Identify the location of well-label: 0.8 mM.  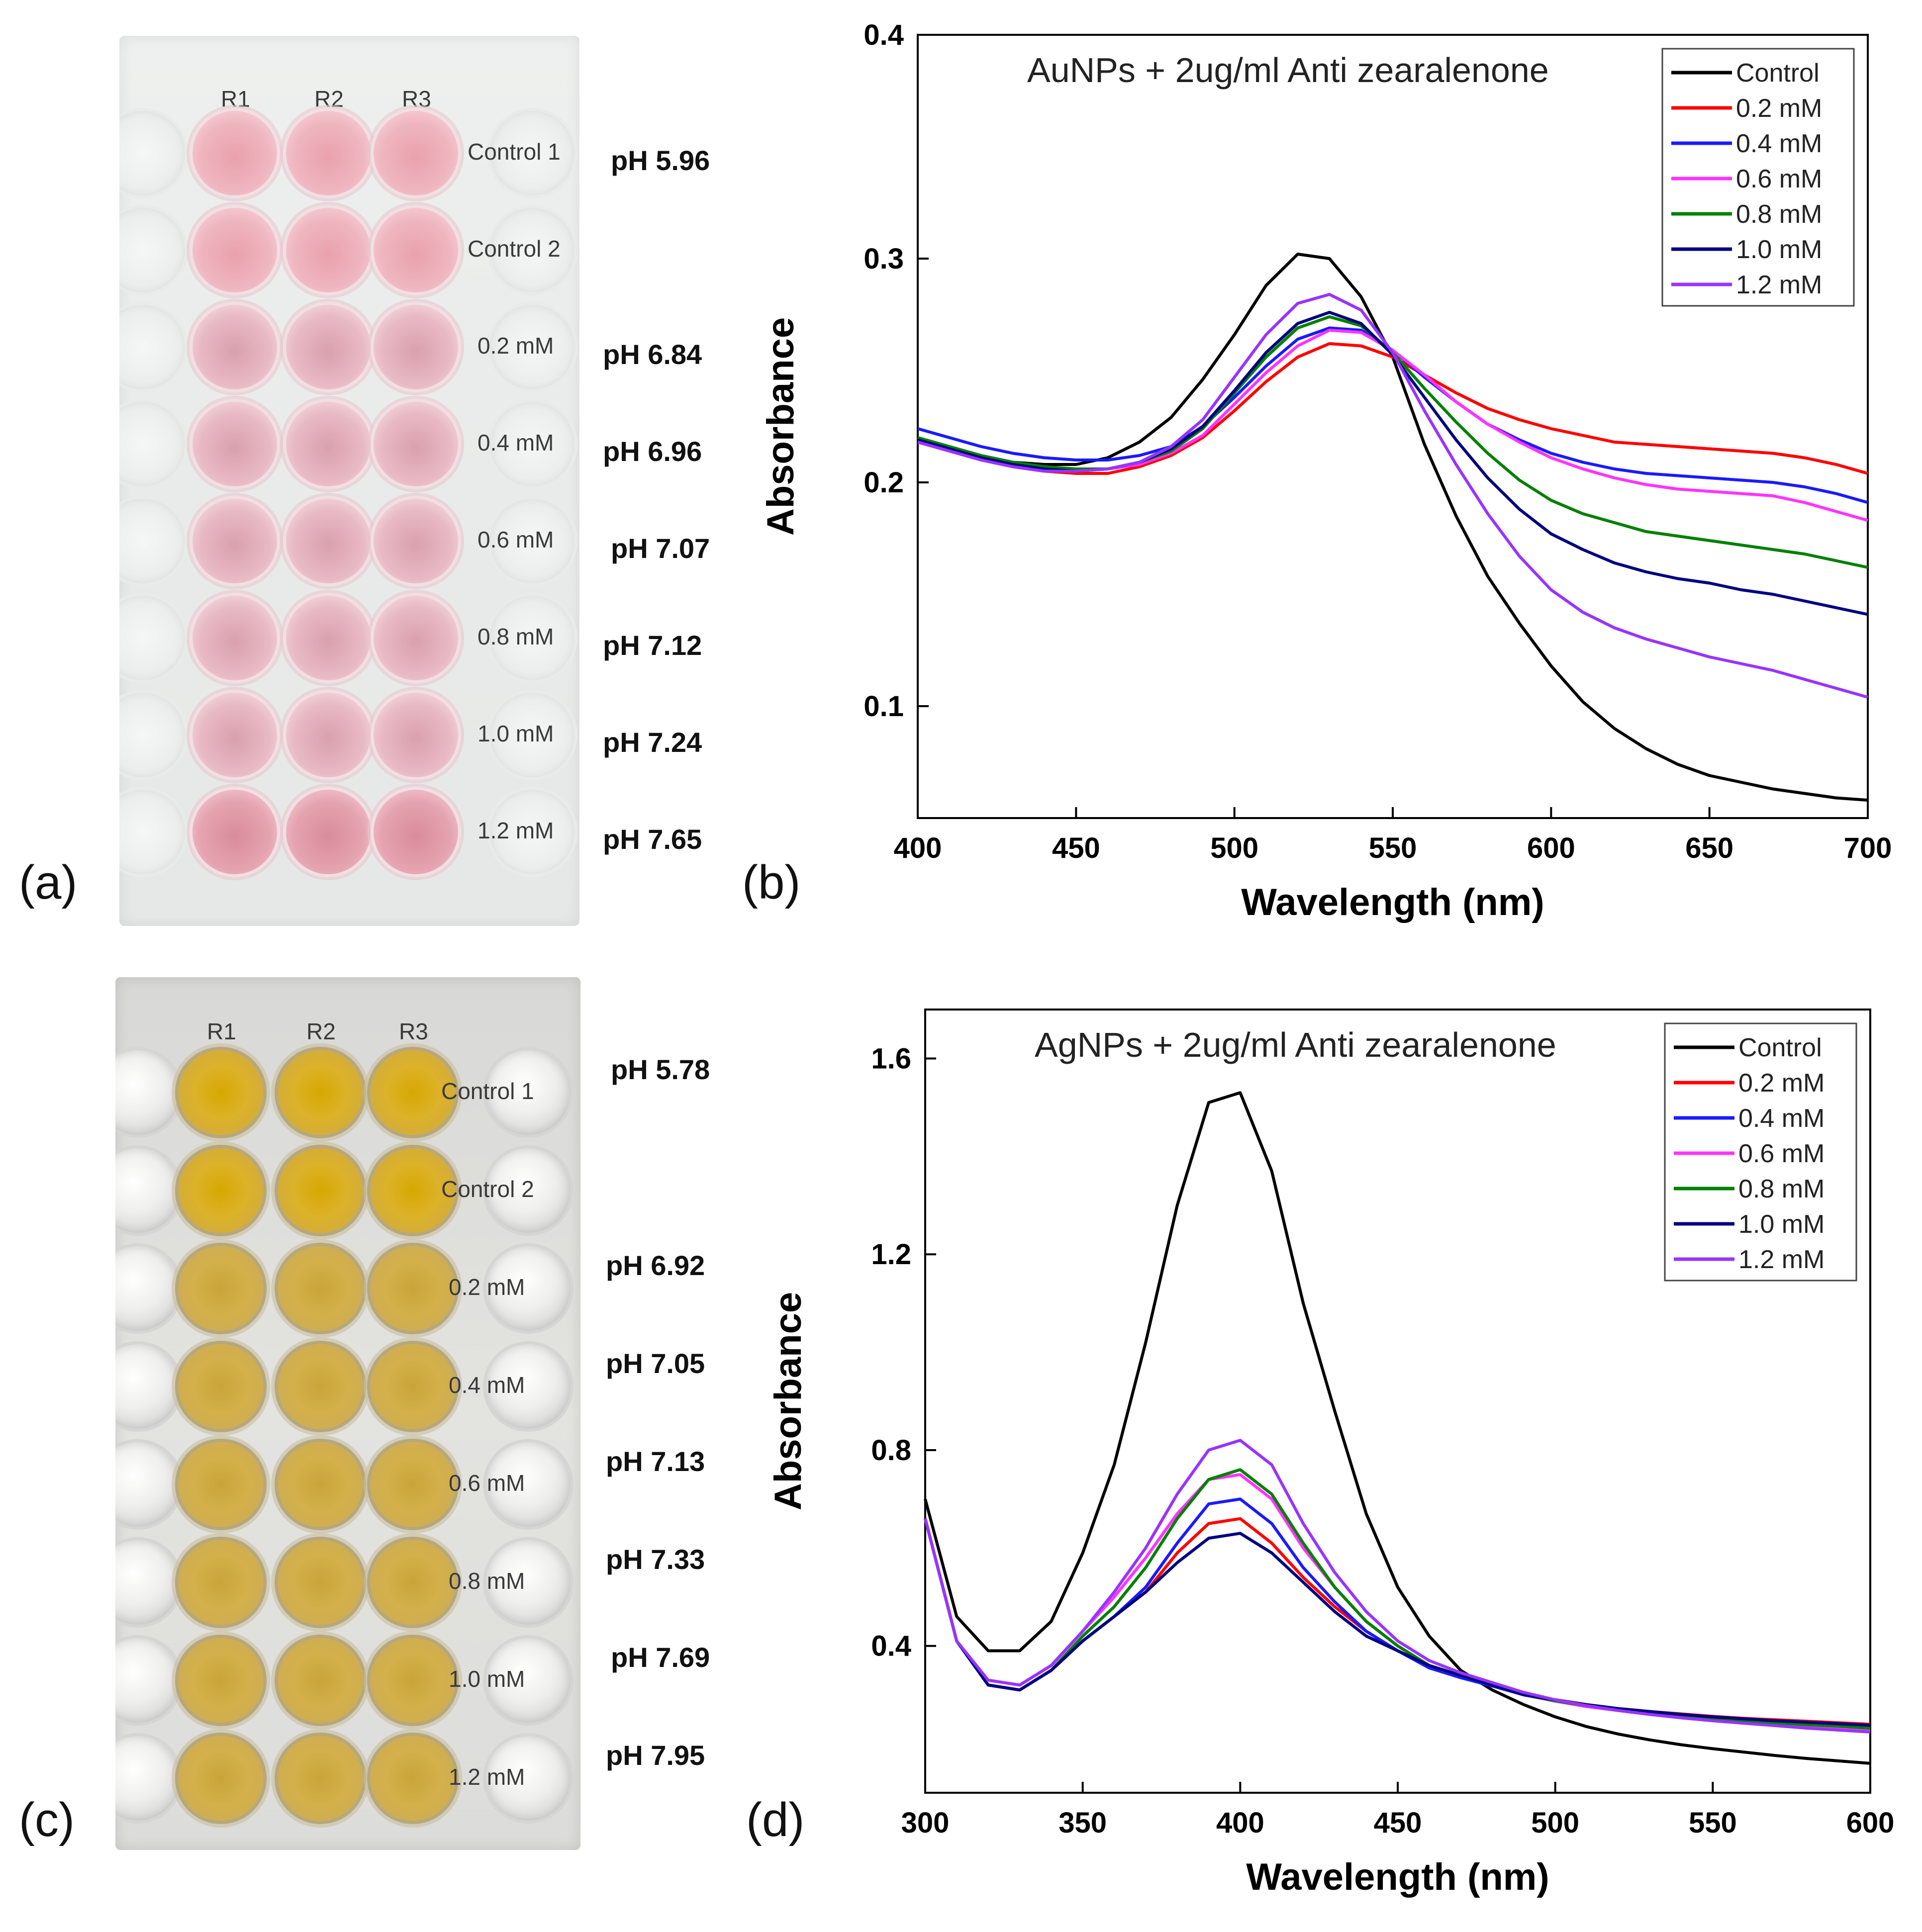
(487, 1581).